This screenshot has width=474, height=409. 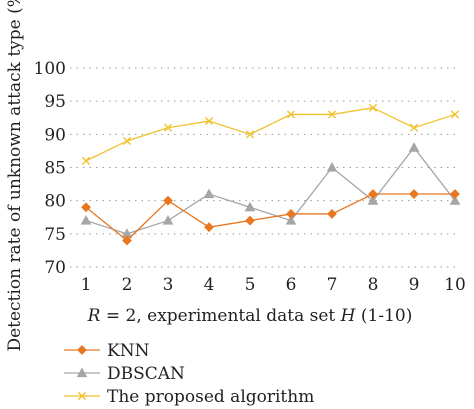 What do you see at coordinates (273, 285) in the screenshot?
I see `x-tick-labels: 1 2 3 4 5 6 7 8 9 10` at bounding box center [273, 285].